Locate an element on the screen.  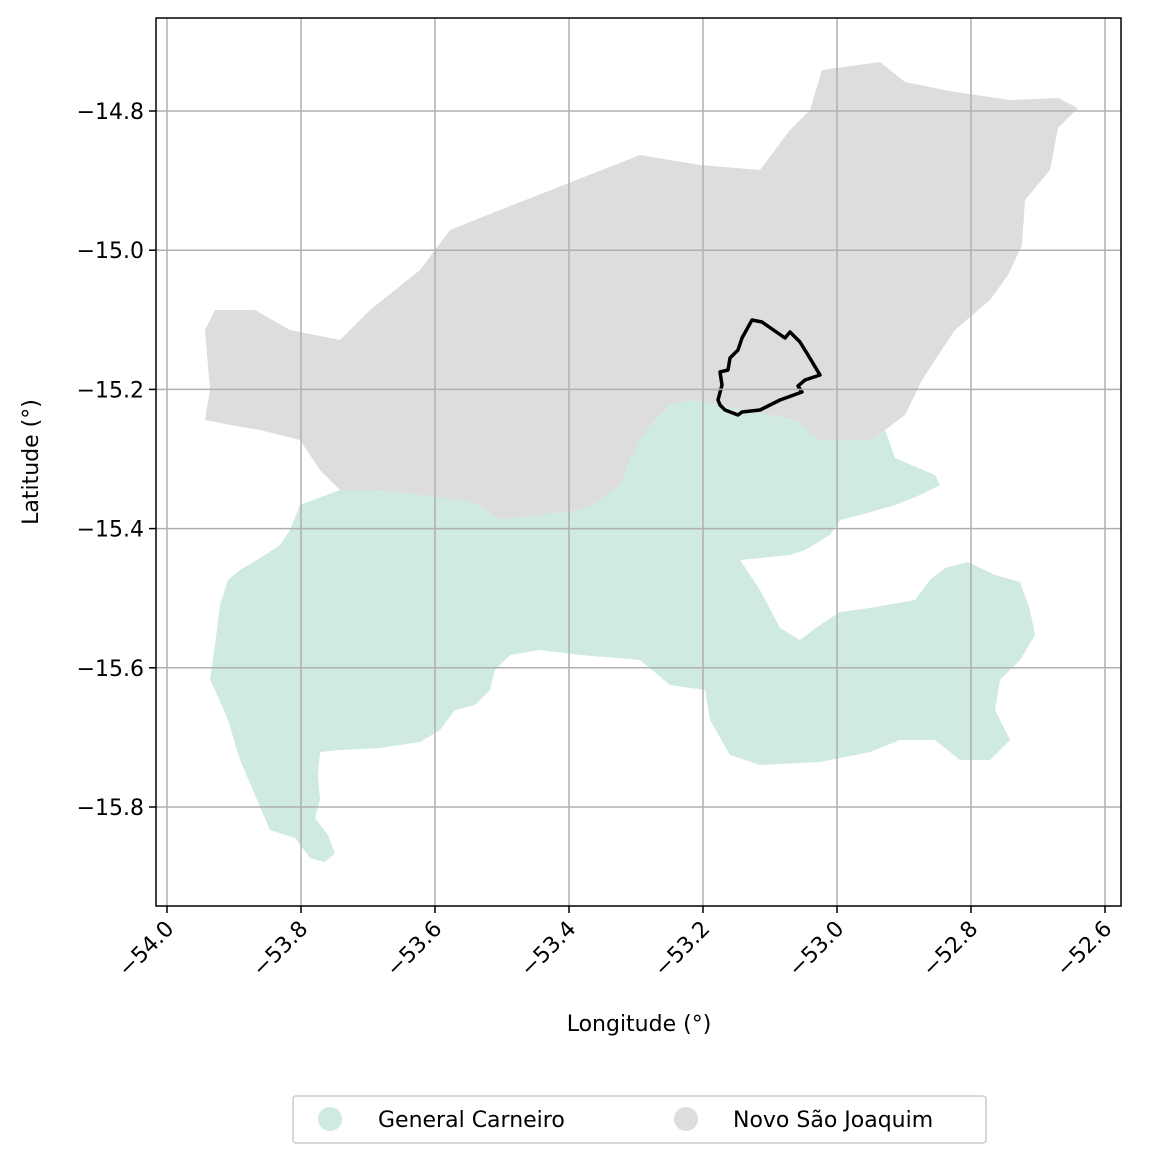
x-tick-label: −53.6 is located at coordinates (414, 949).